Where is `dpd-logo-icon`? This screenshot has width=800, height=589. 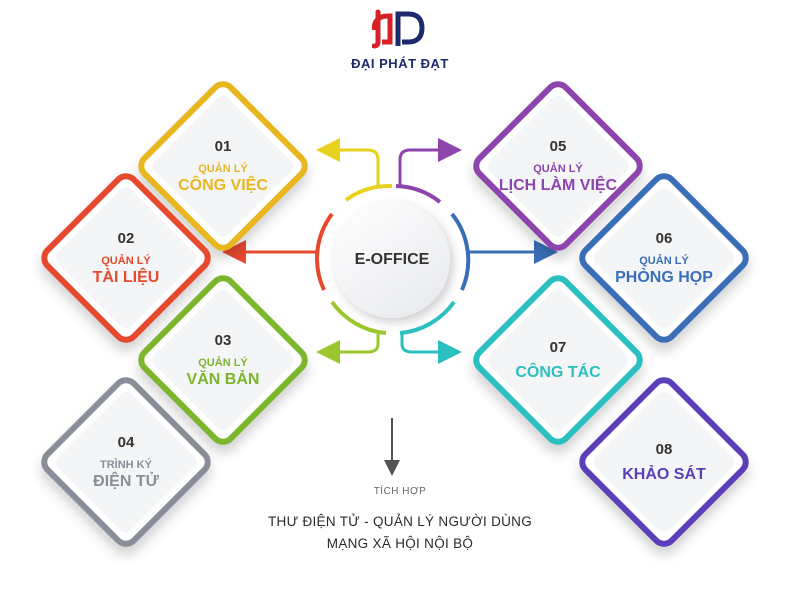
dpd-logo-icon is located at coordinates (398, 29).